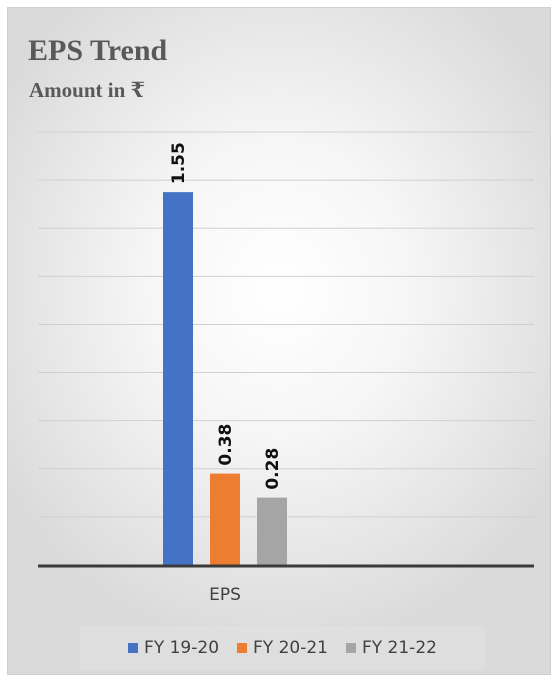 The width and height of the screenshot is (558, 682). What do you see at coordinates (182, 648) in the screenshot?
I see `legend-label: FY 19-20` at bounding box center [182, 648].